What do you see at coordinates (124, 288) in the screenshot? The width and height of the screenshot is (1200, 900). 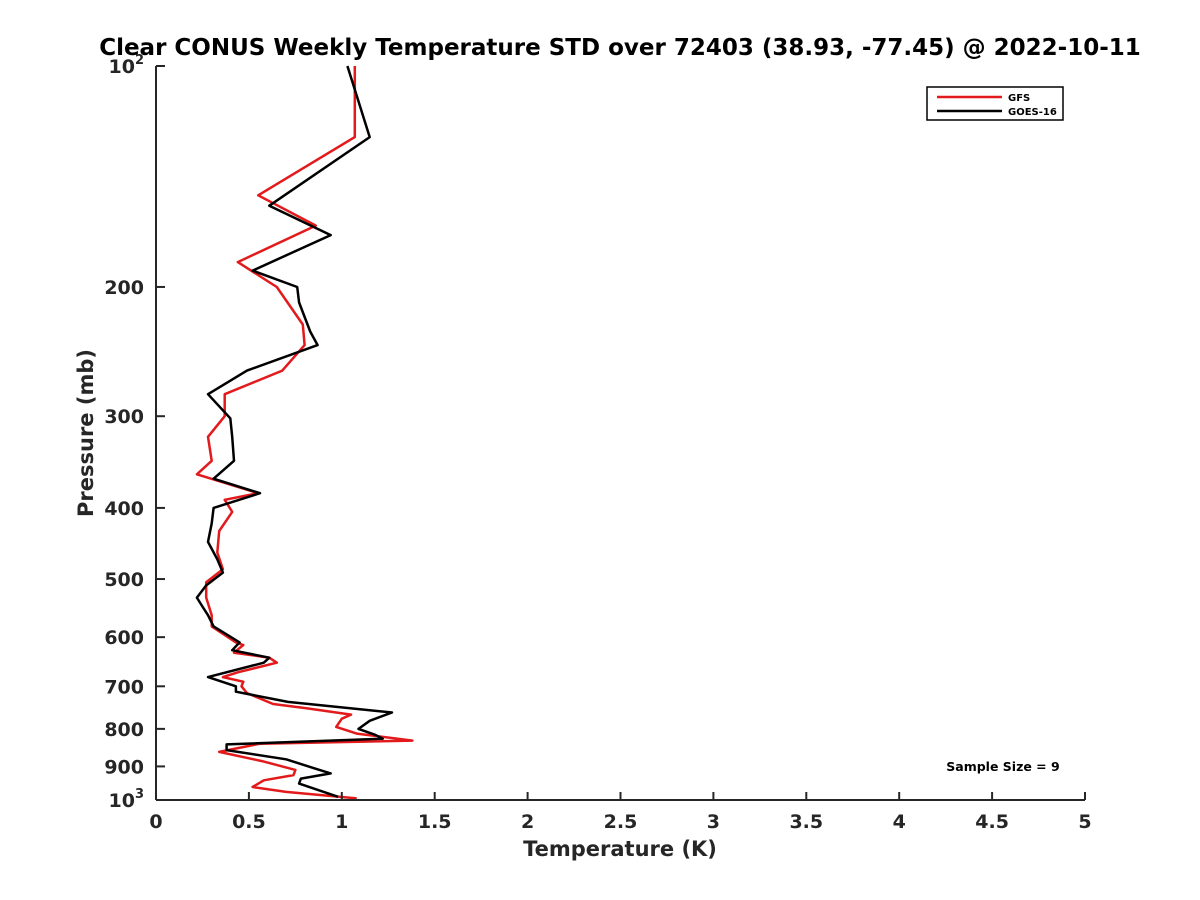 I see `y-tick-label: 200` at bounding box center [124, 288].